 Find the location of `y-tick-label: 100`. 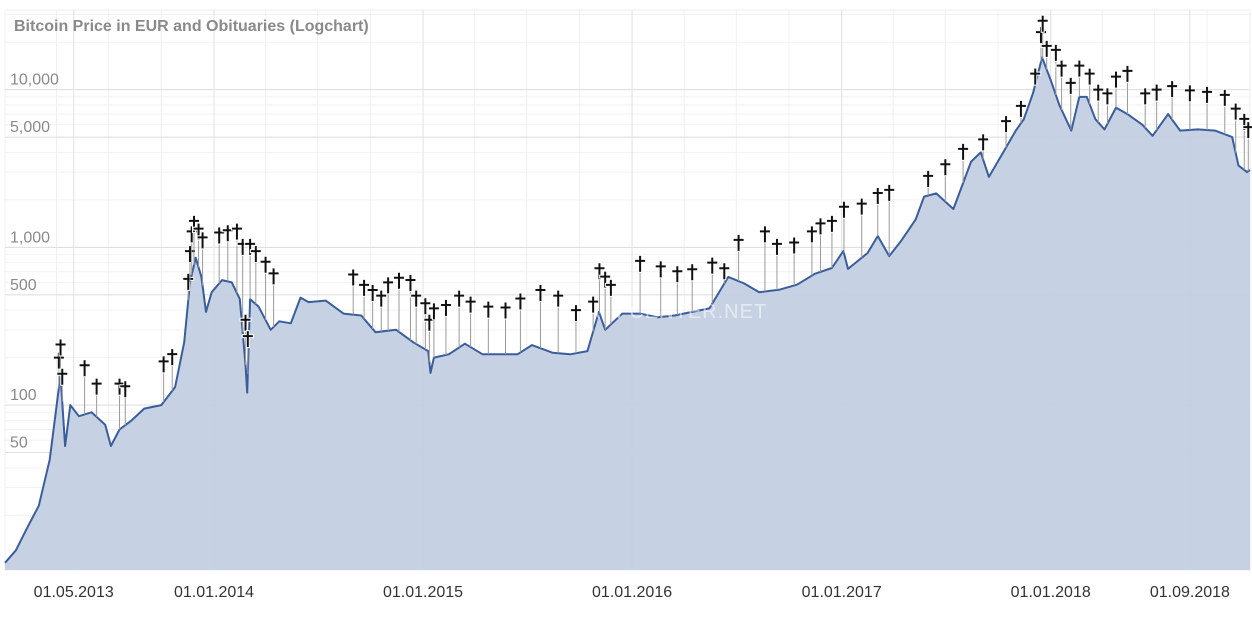

y-tick-label: 100 is located at coordinates (23, 395).